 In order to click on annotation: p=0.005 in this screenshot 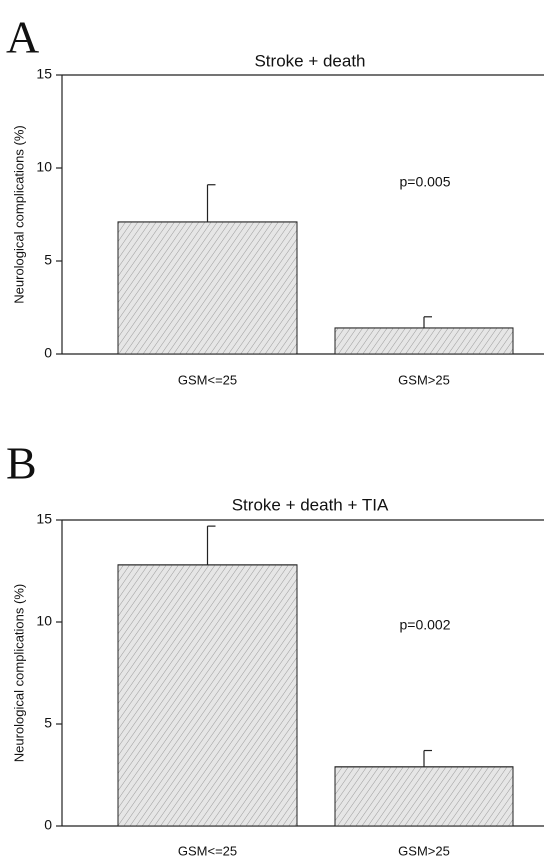, I will do `click(425, 182)`.